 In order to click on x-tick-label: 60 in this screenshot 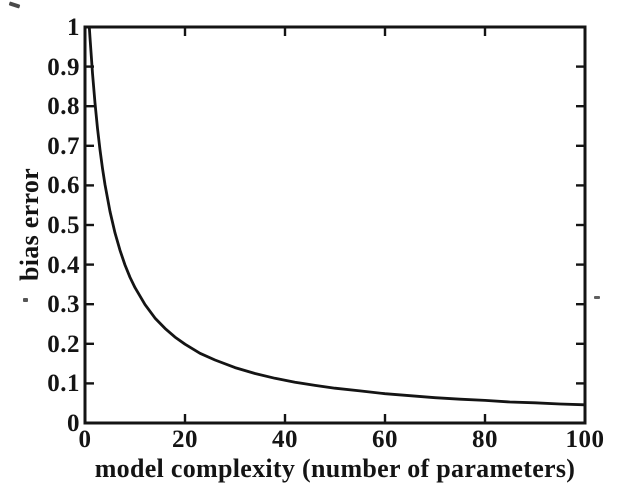, I will do `click(385, 439)`.